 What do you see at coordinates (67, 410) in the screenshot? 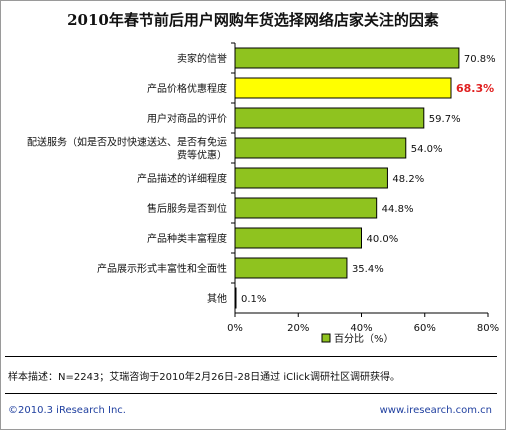
I see `copyright-text: ©2010.3 iResearch Inc.` at bounding box center [67, 410].